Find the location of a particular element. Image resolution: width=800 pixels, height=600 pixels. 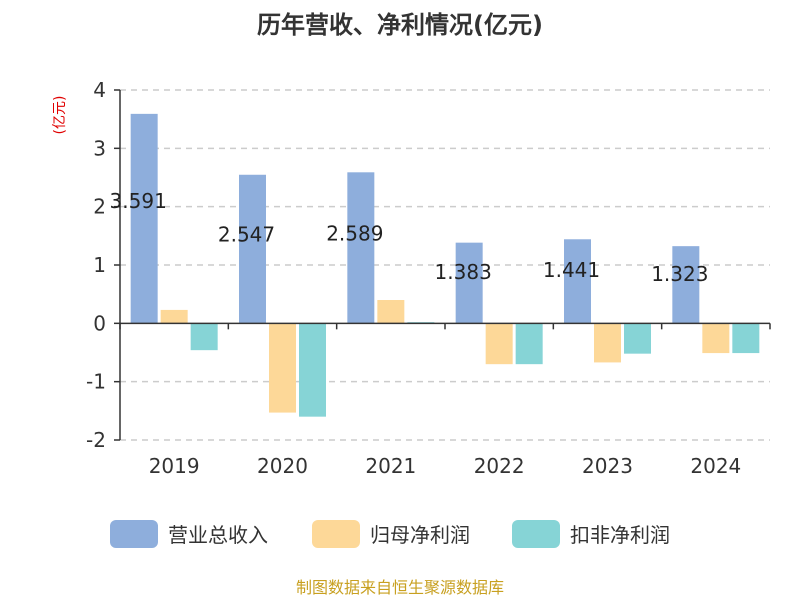

legend: 营业总收入 归母净利润 扣非净利润 is located at coordinates (390, 534).